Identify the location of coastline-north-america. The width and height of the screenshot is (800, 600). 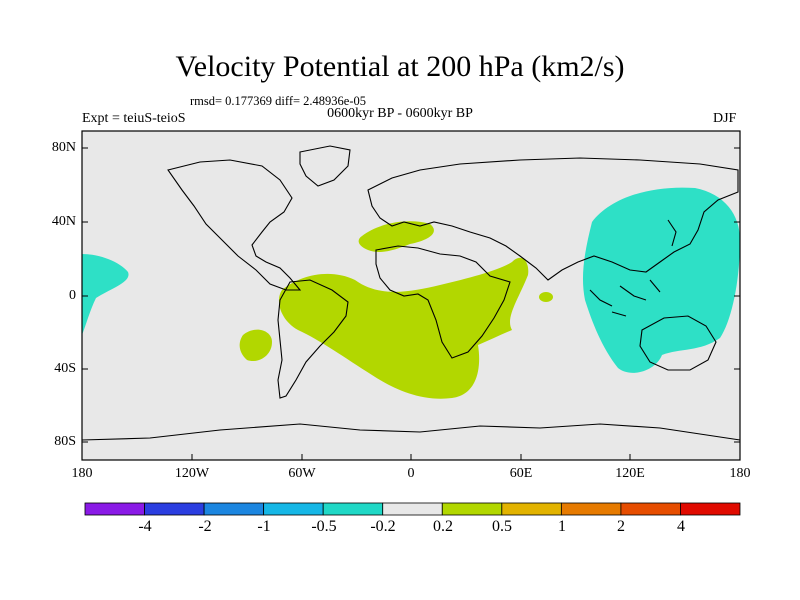
(234, 225).